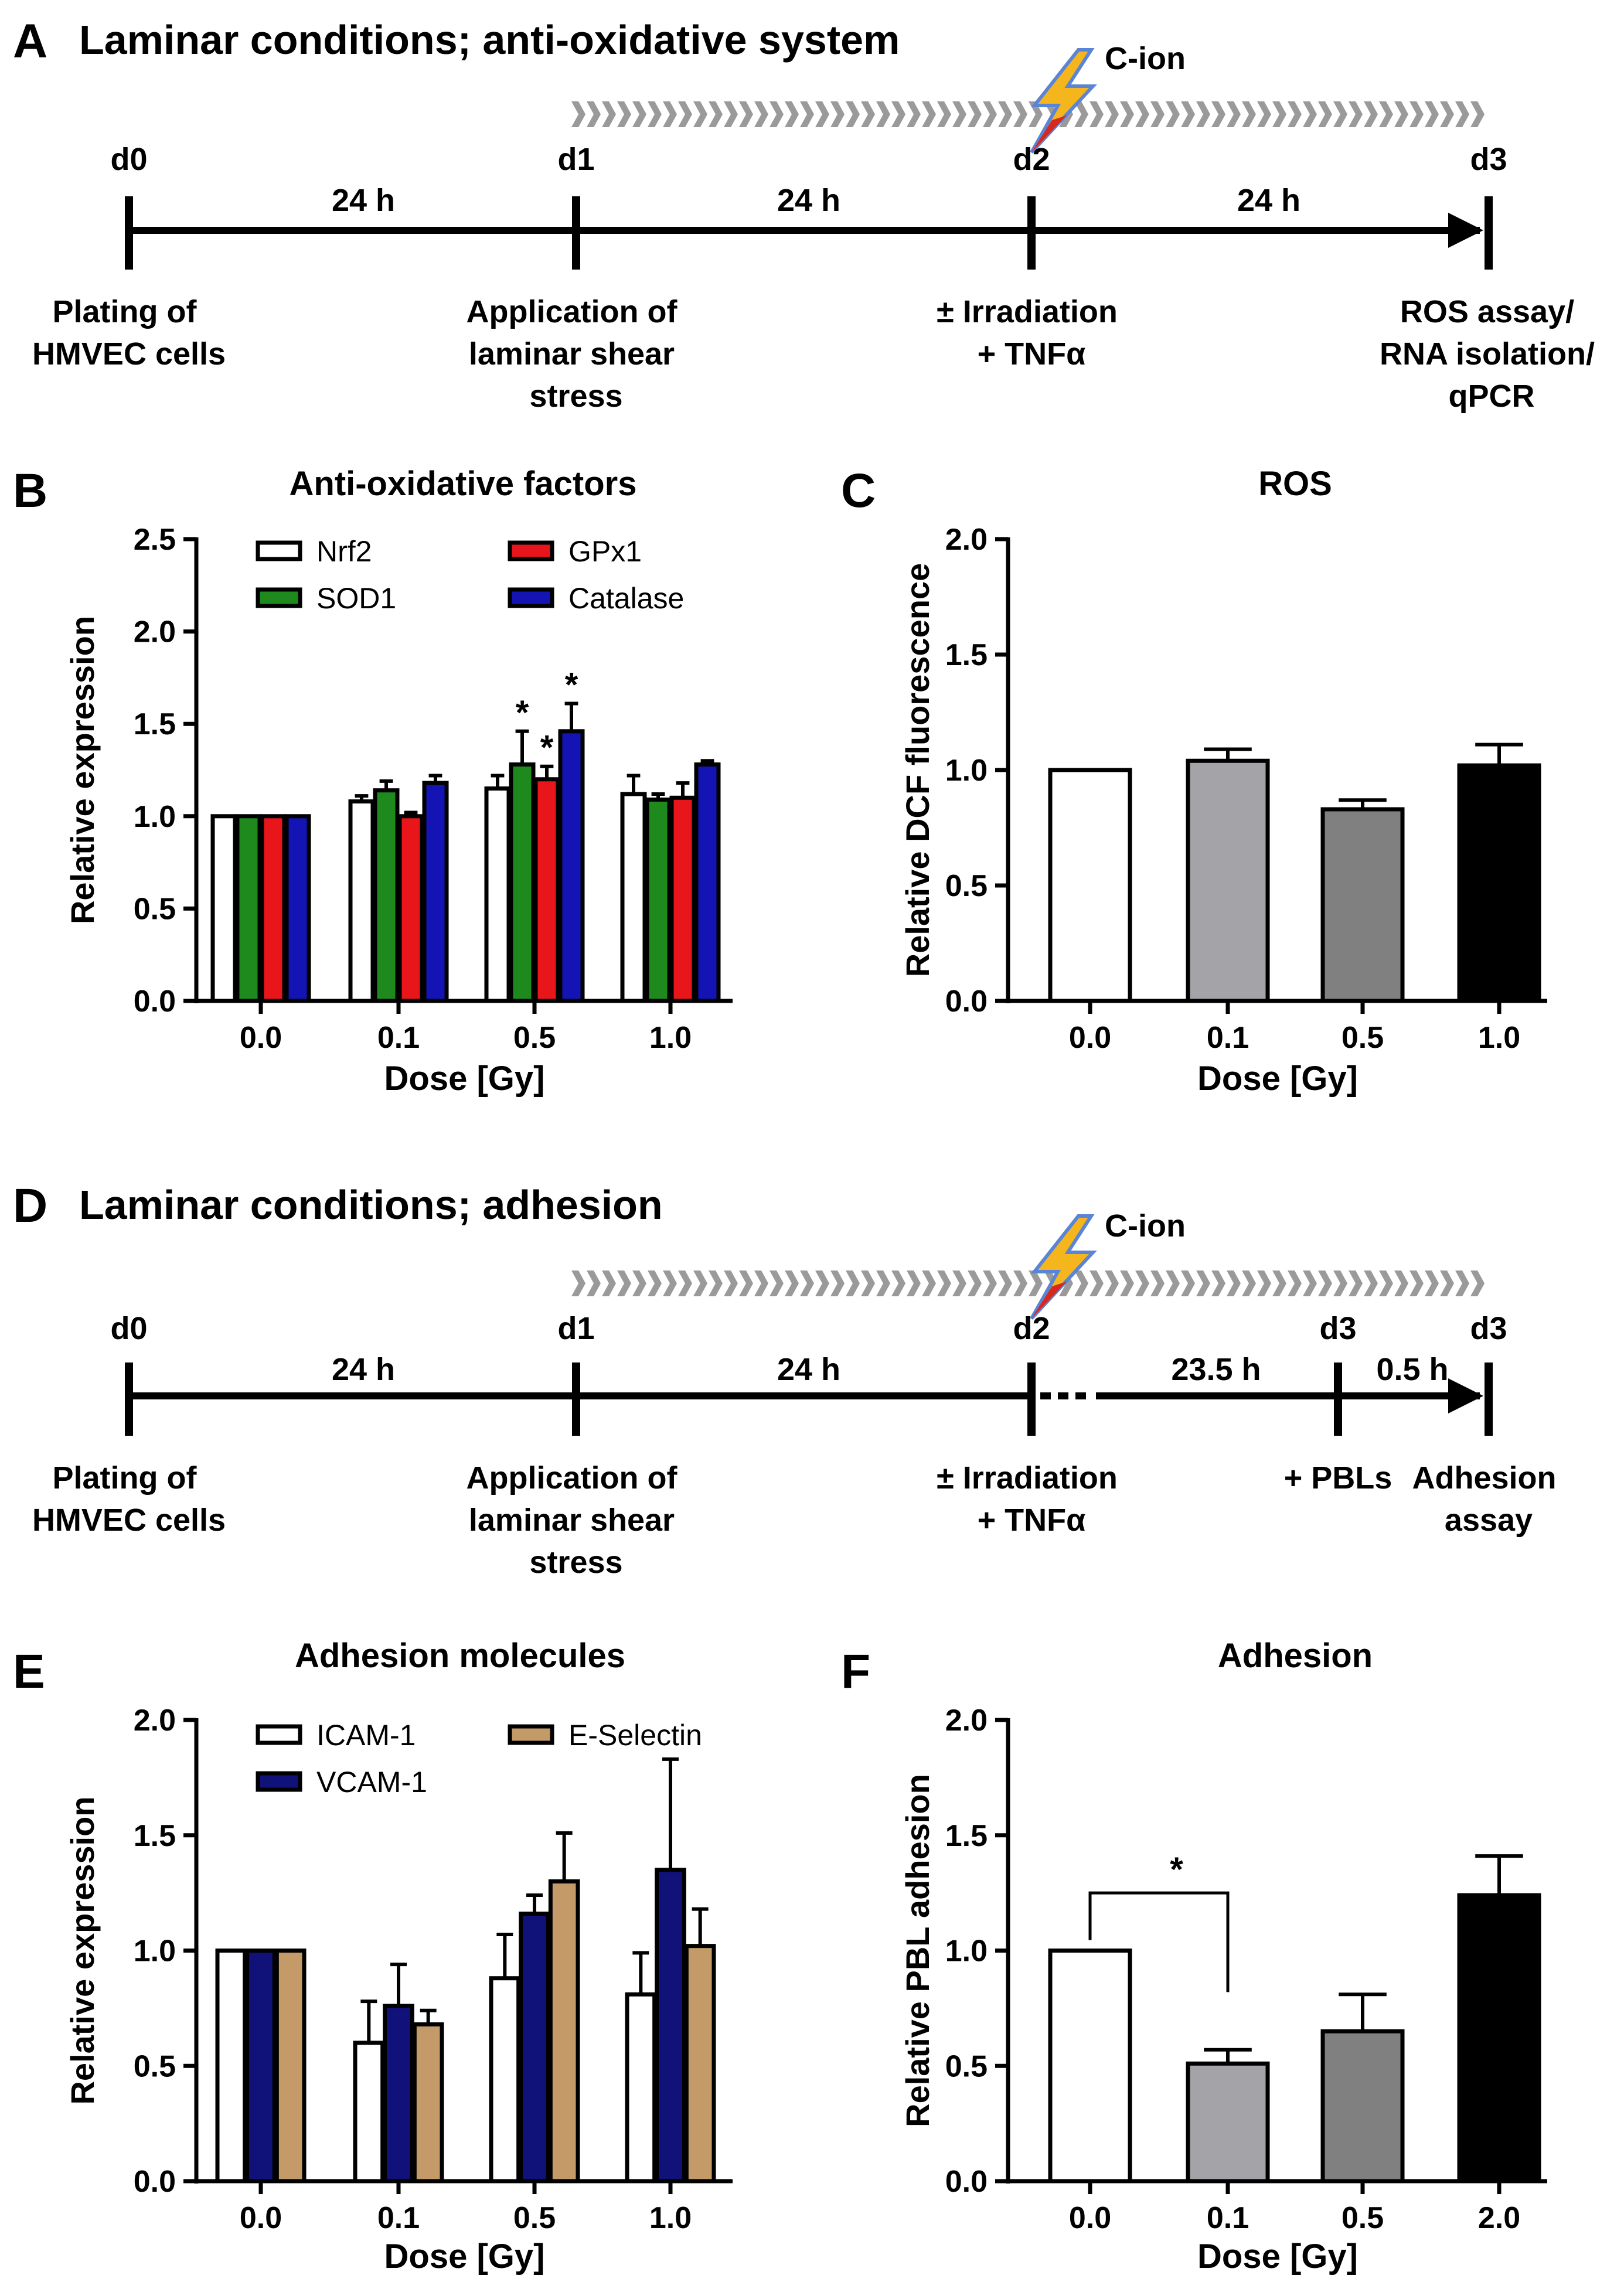  Describe the element at coordinates (670, 2218) in the screenshot. I see `x-tick-label: 1.0` at that location.